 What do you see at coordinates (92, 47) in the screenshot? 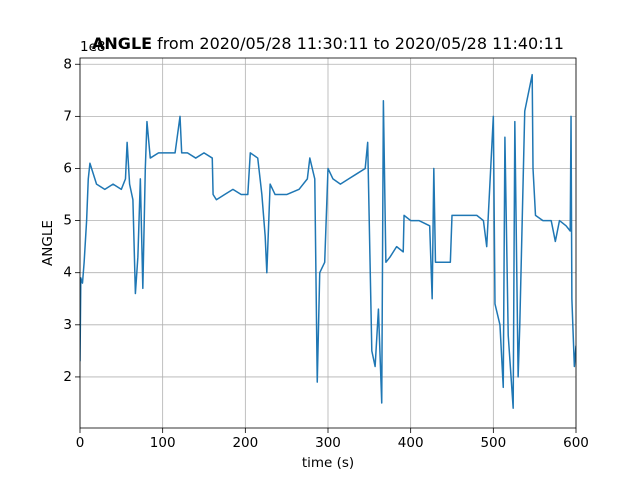
I see `offset-text: 1e8` at bounding box center [92, 47].